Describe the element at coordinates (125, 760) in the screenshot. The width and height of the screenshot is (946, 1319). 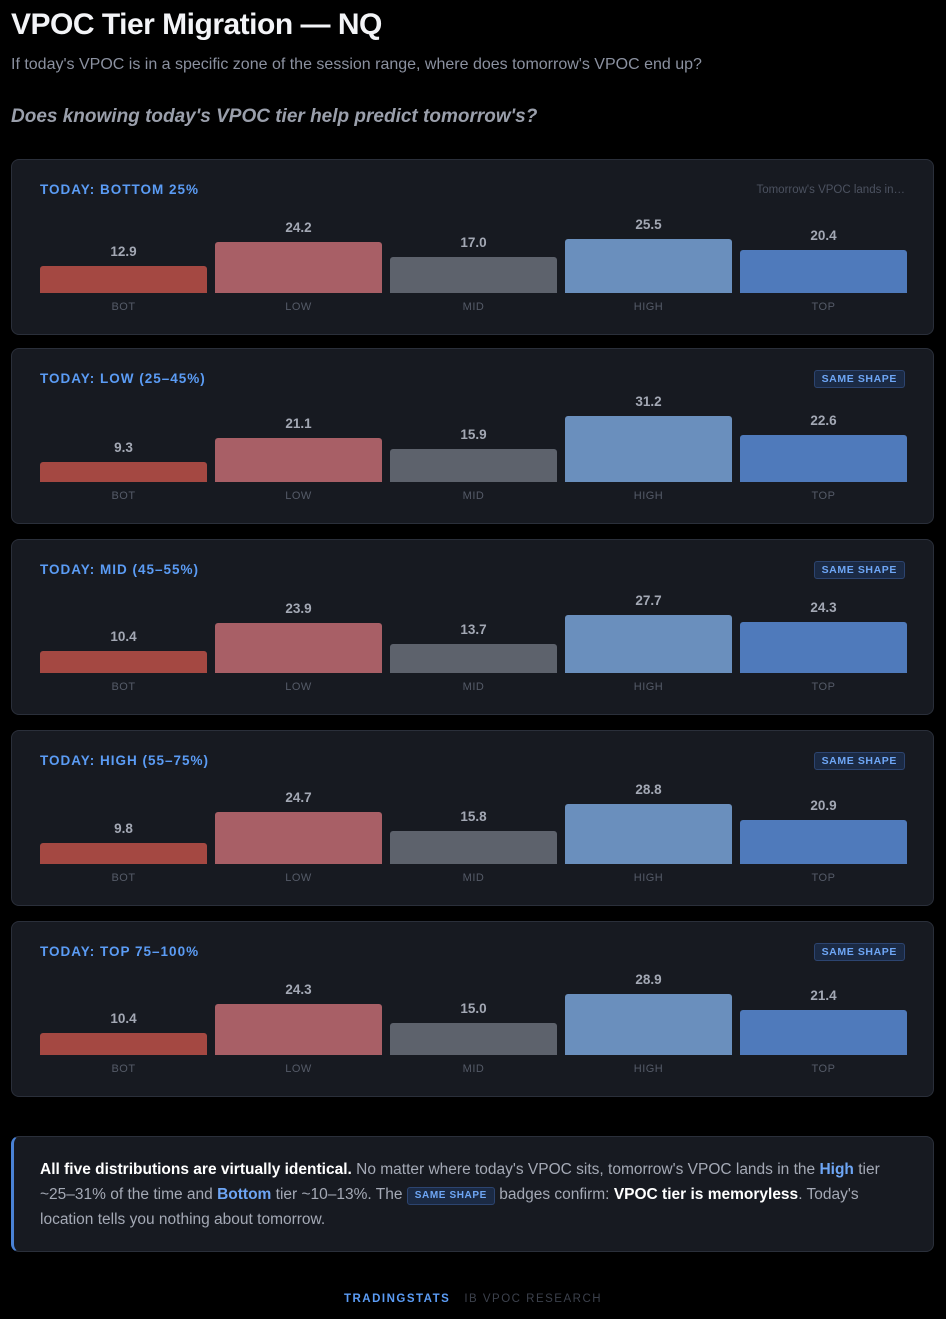
I see `card-title: TODAY: HIGH (55–75%)` at that location.